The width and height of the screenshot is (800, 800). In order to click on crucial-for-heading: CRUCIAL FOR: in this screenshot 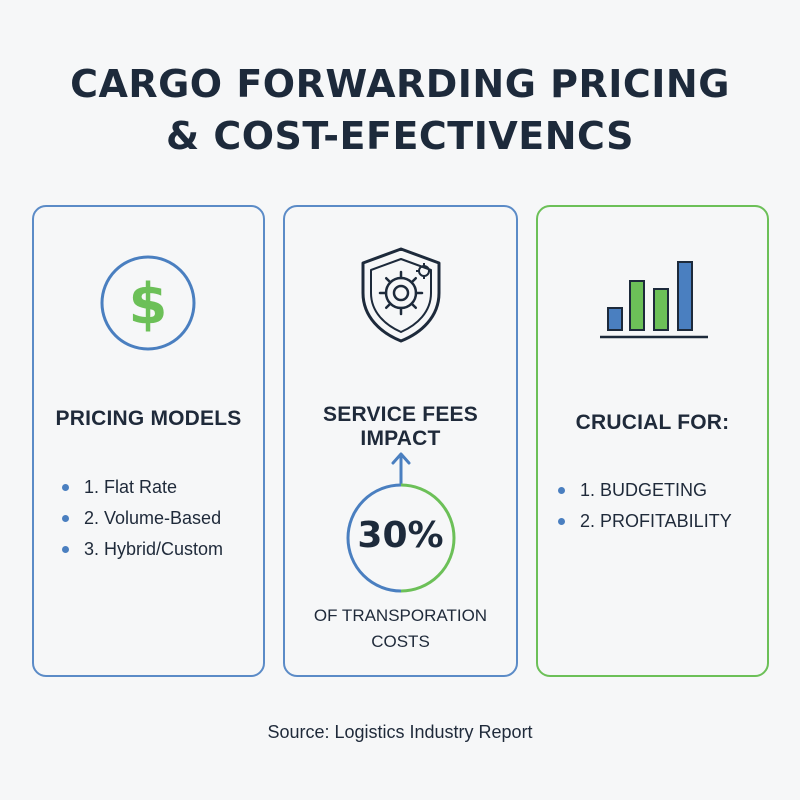, I will do `click(652, 422)`.